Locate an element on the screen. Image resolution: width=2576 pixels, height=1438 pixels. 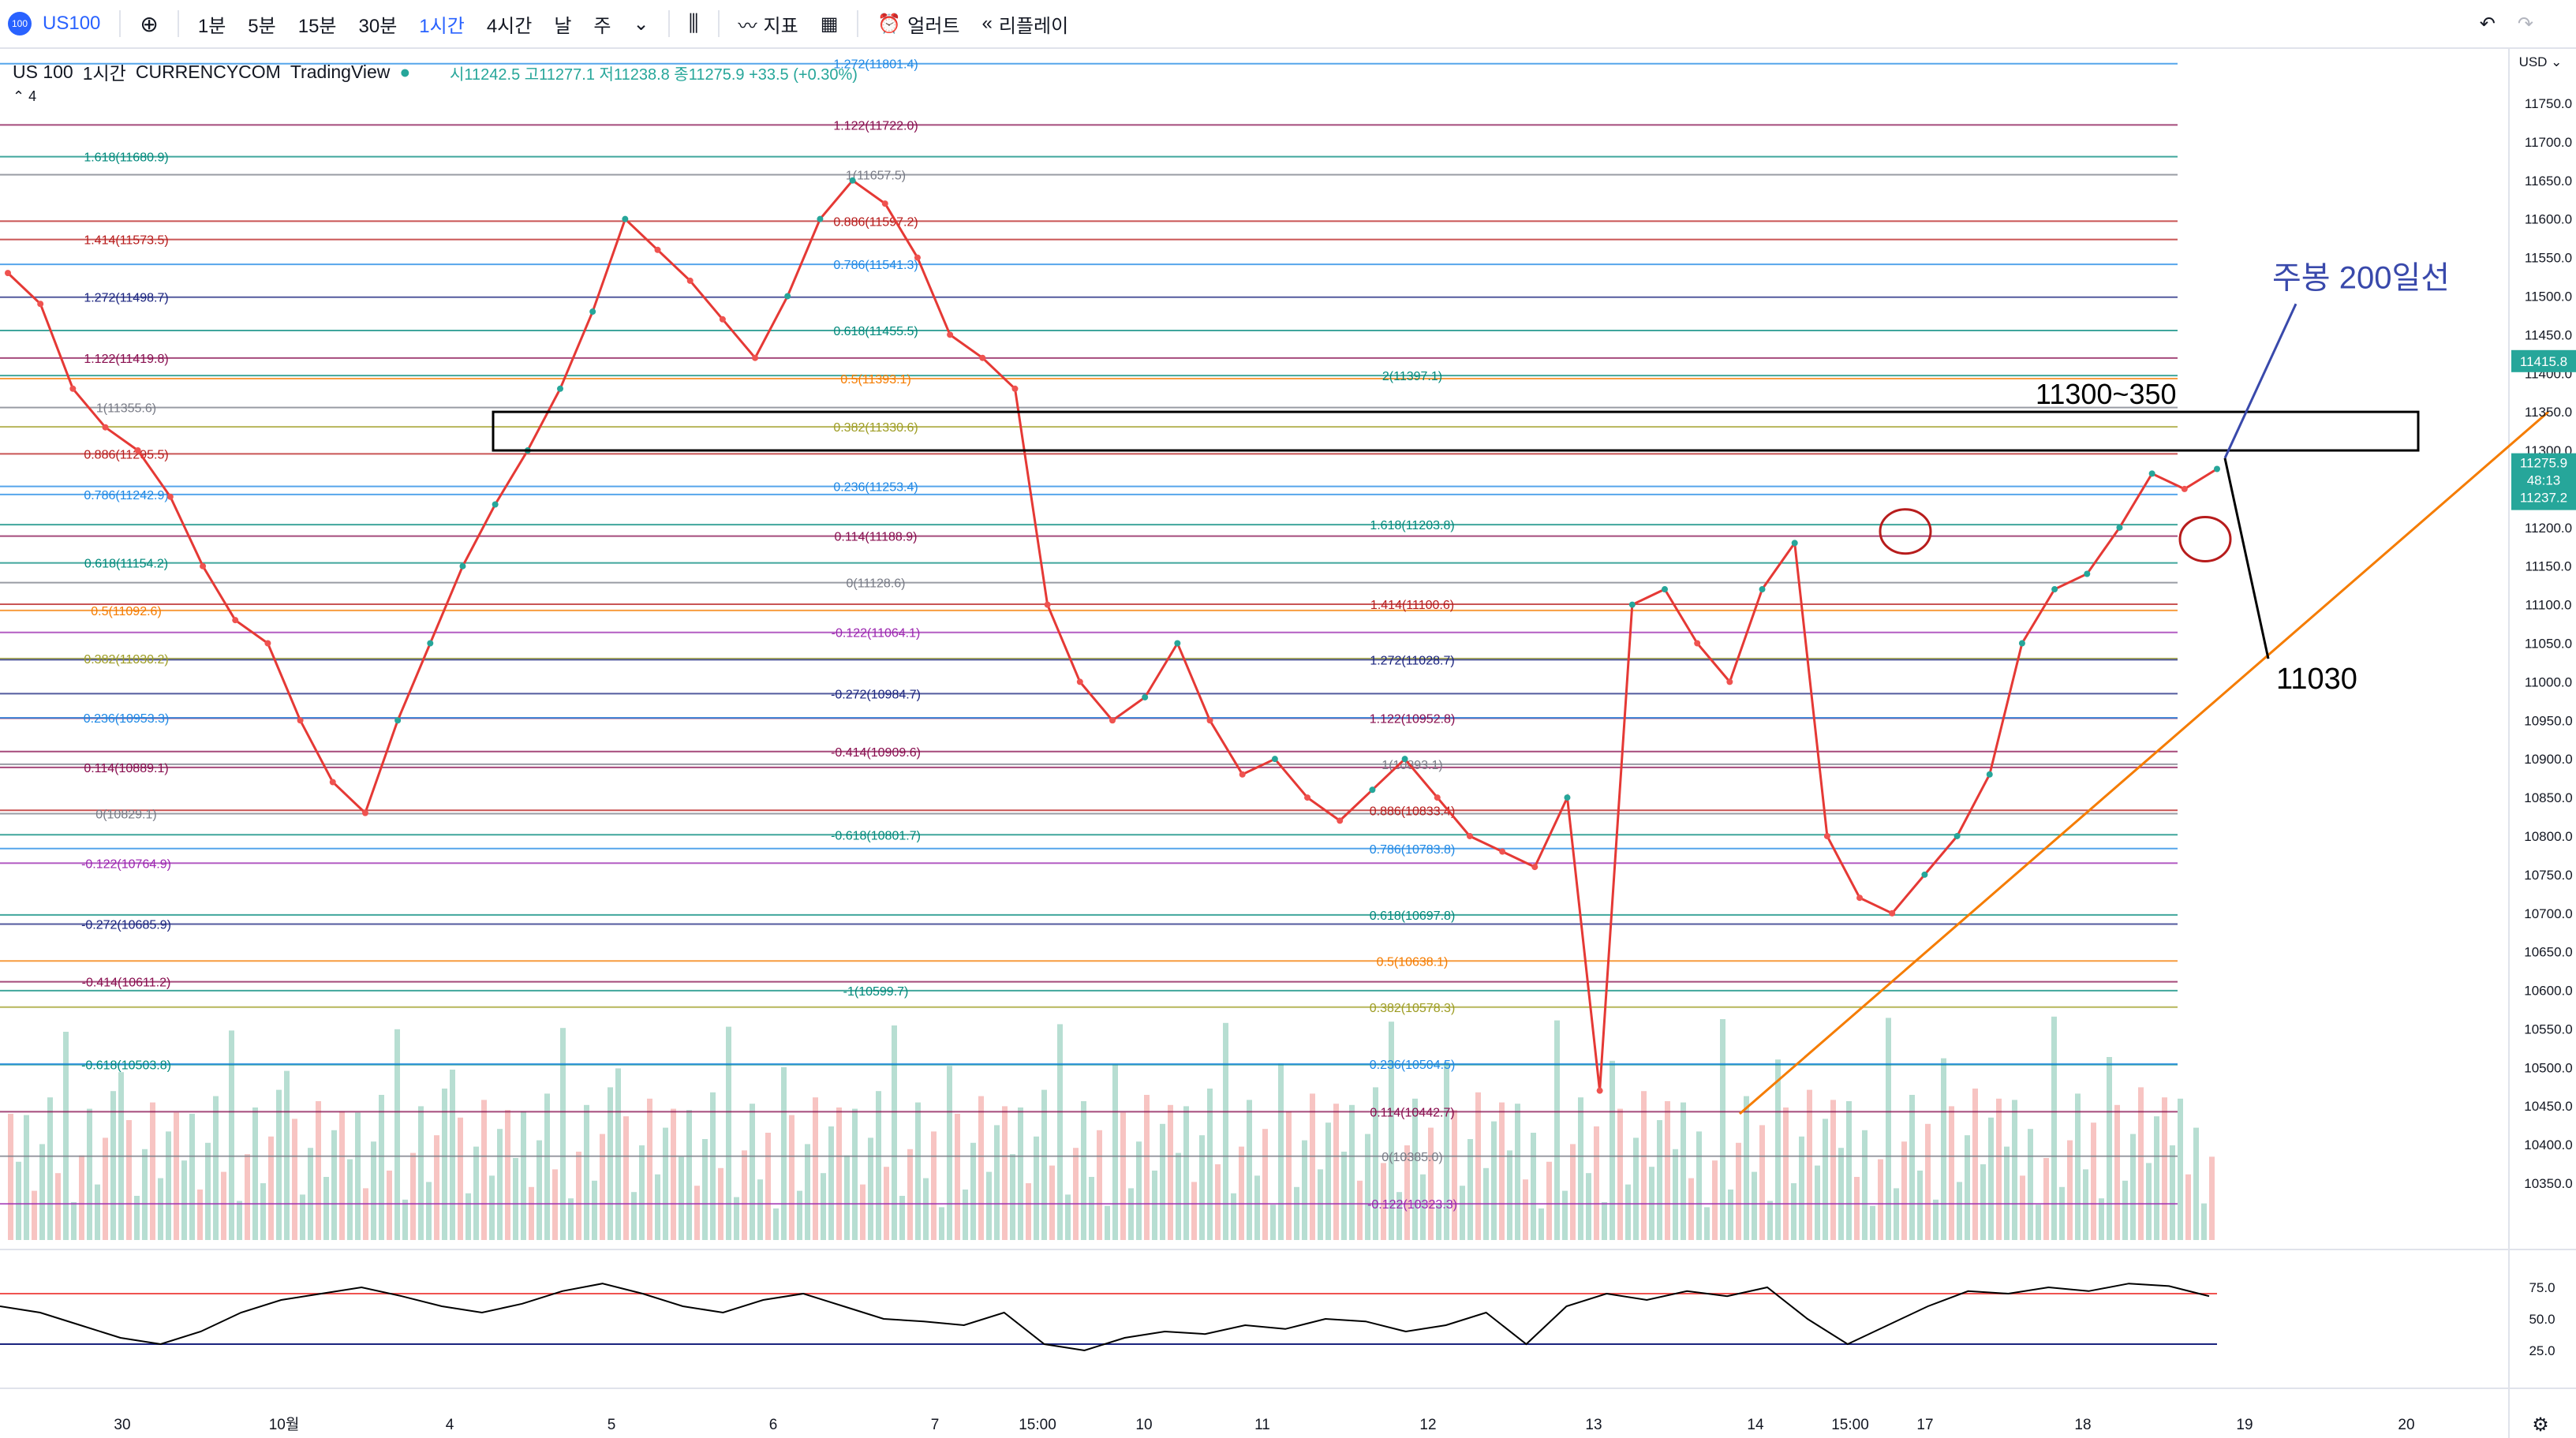
symbol-search-button: US100 is located at coordinates (72, 23).